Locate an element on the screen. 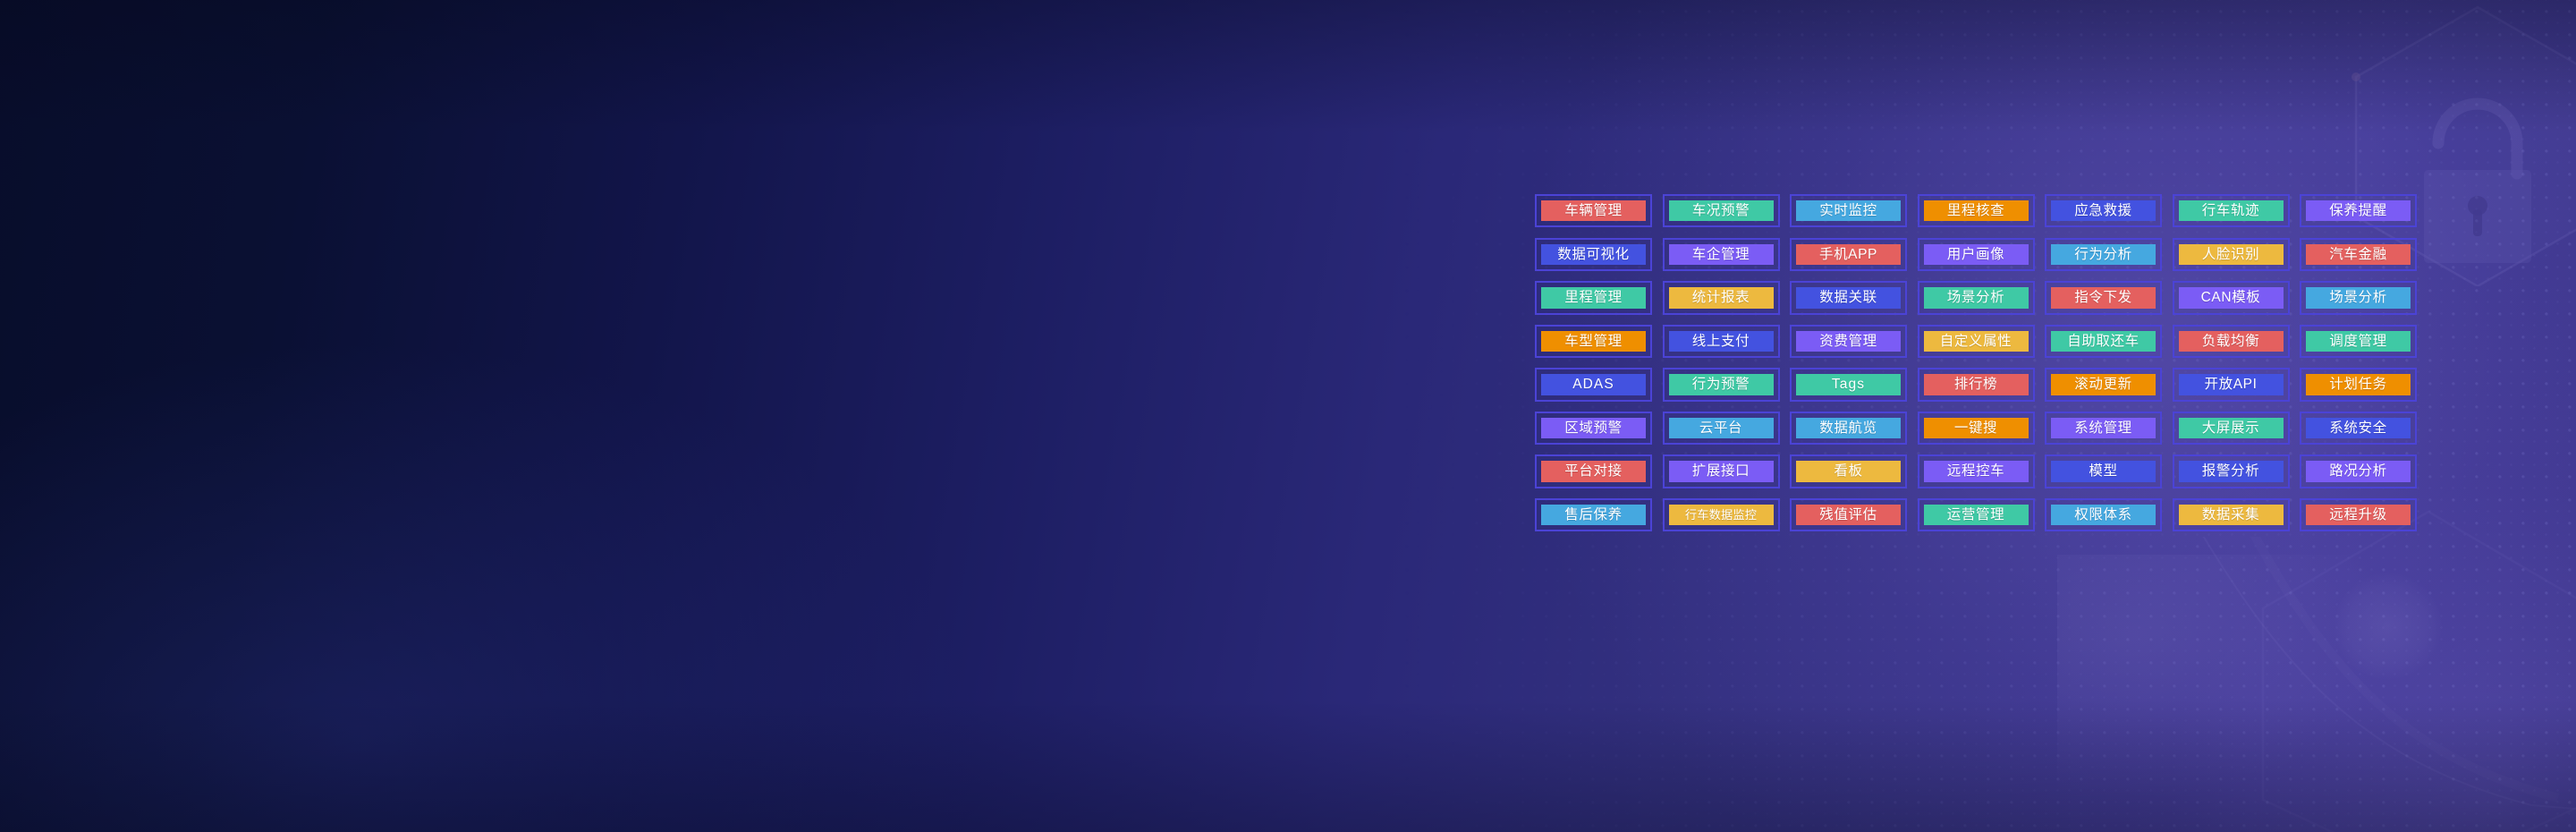 The image size is (2576, 832). feature-tile-label: 调度管理 is located at coordinates (2358, 341).